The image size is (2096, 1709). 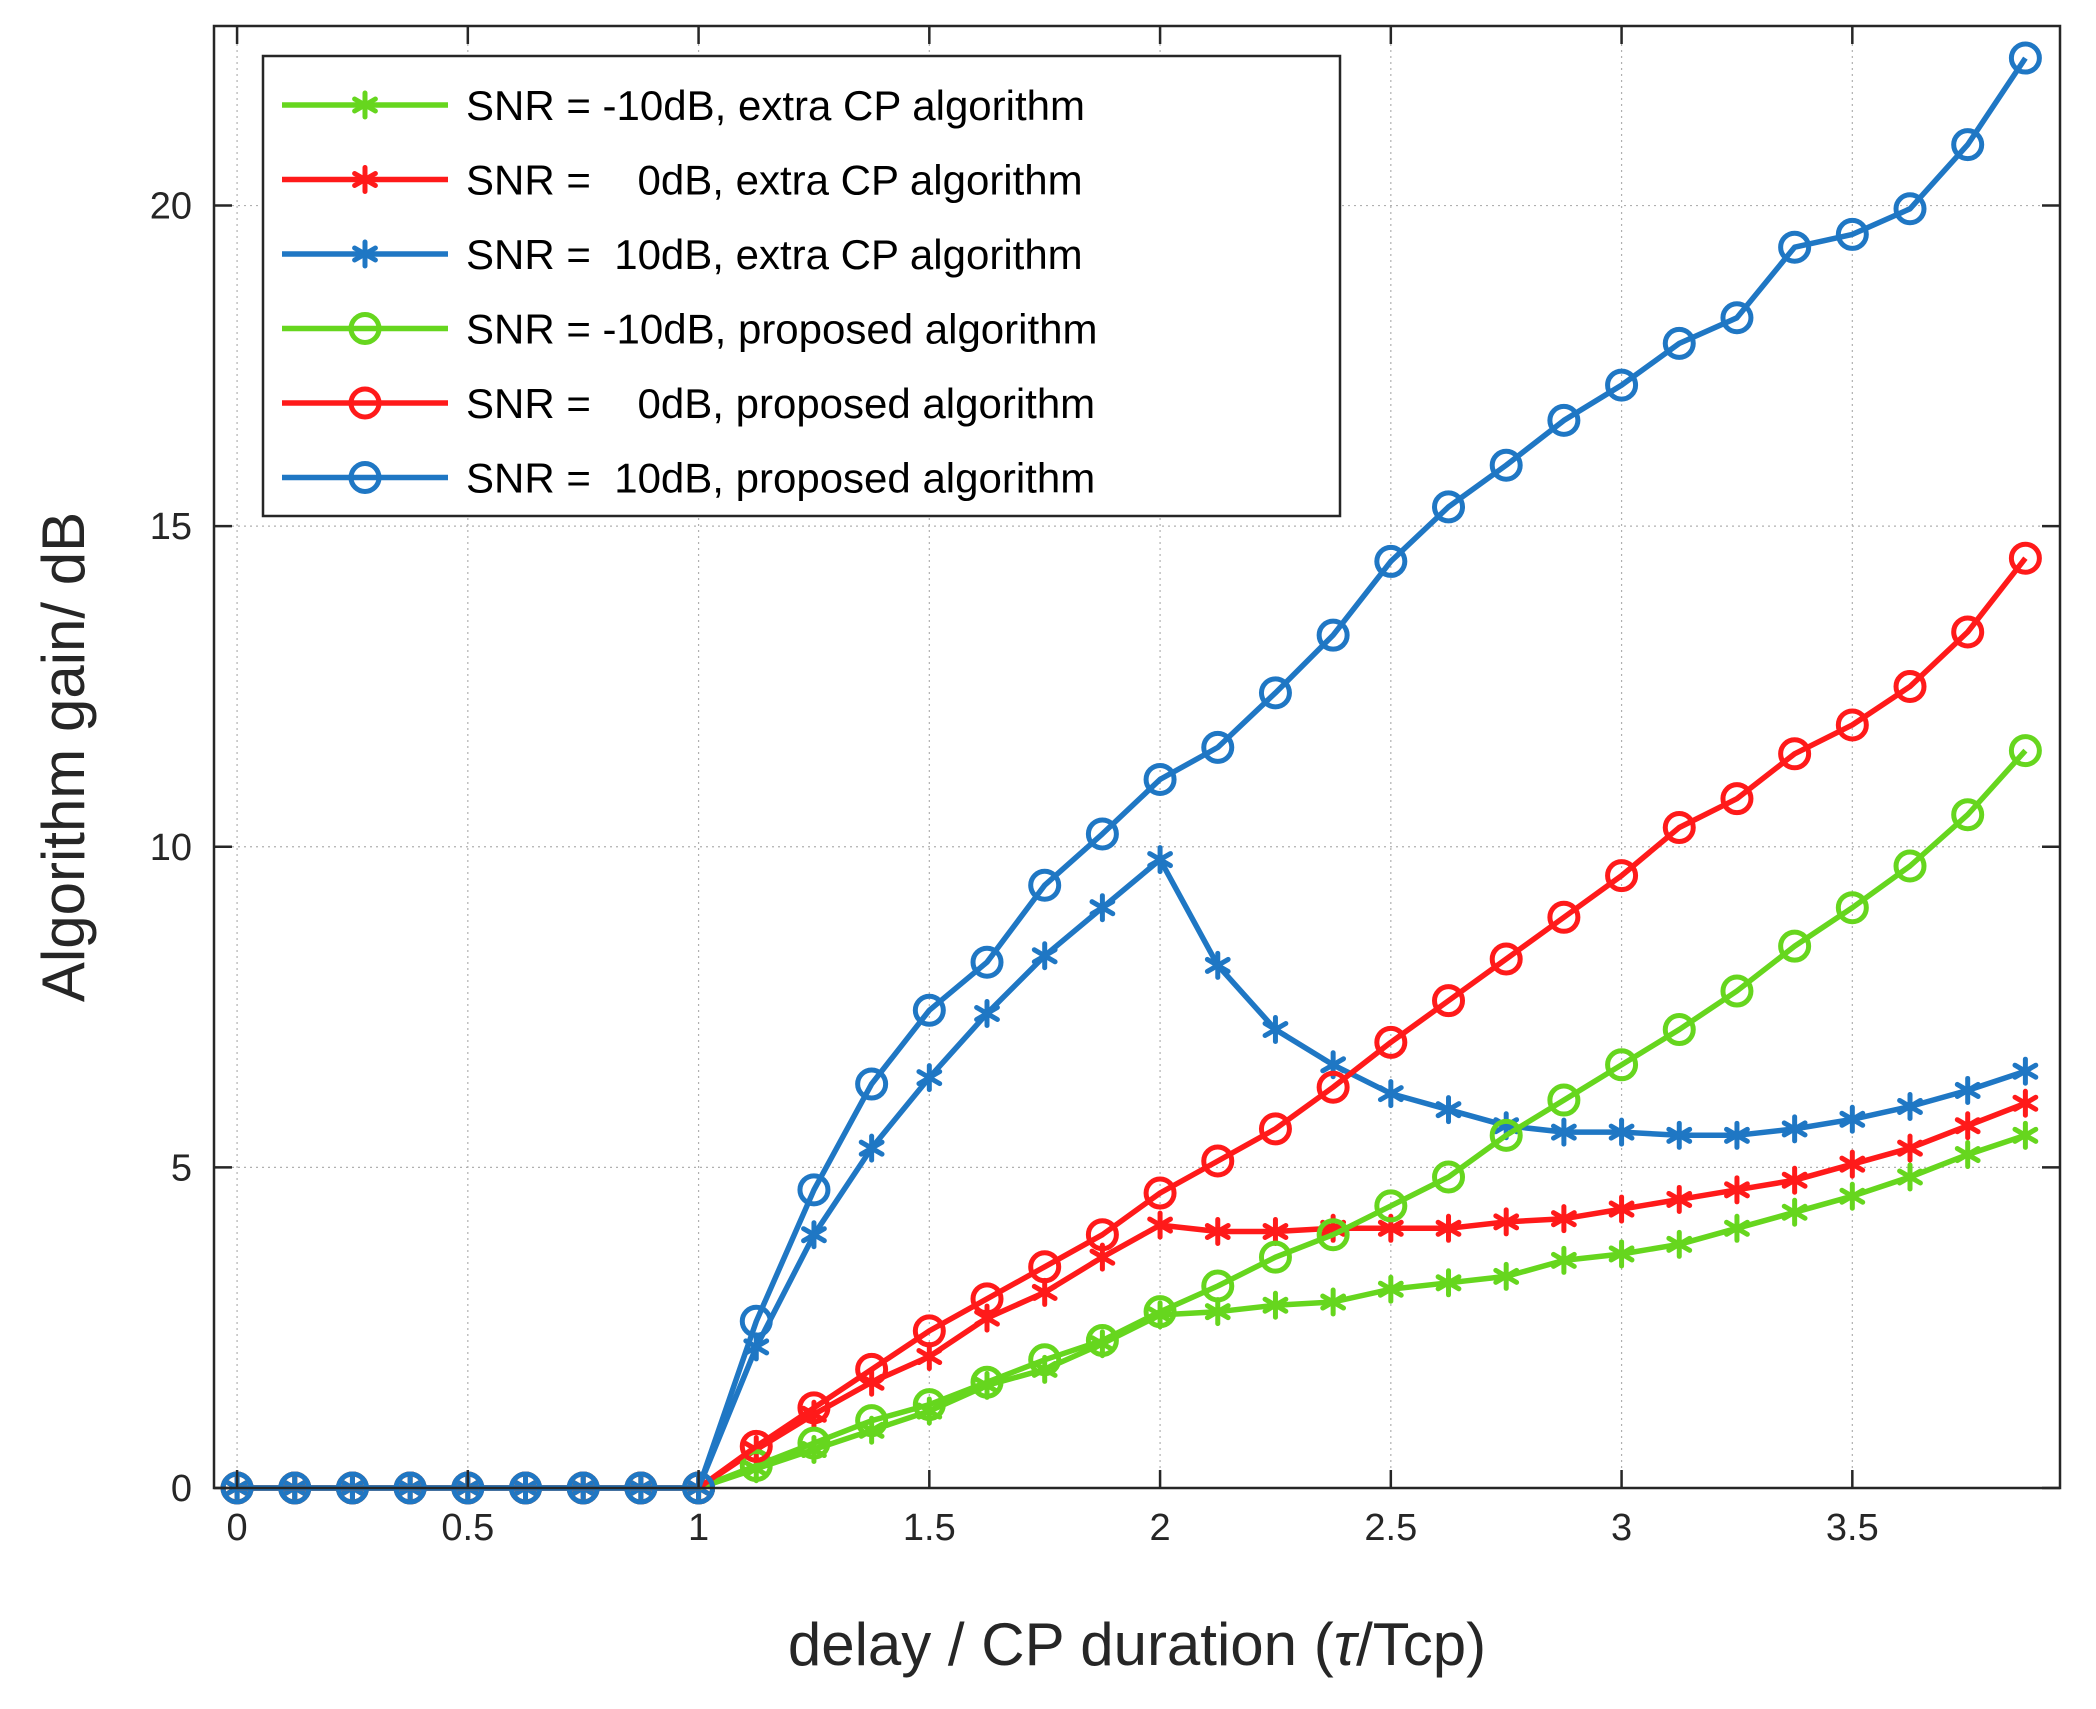 I want to click on x-axis-label: delay / CP duration (τ/Tcp), so click(x=1137, y=1644).